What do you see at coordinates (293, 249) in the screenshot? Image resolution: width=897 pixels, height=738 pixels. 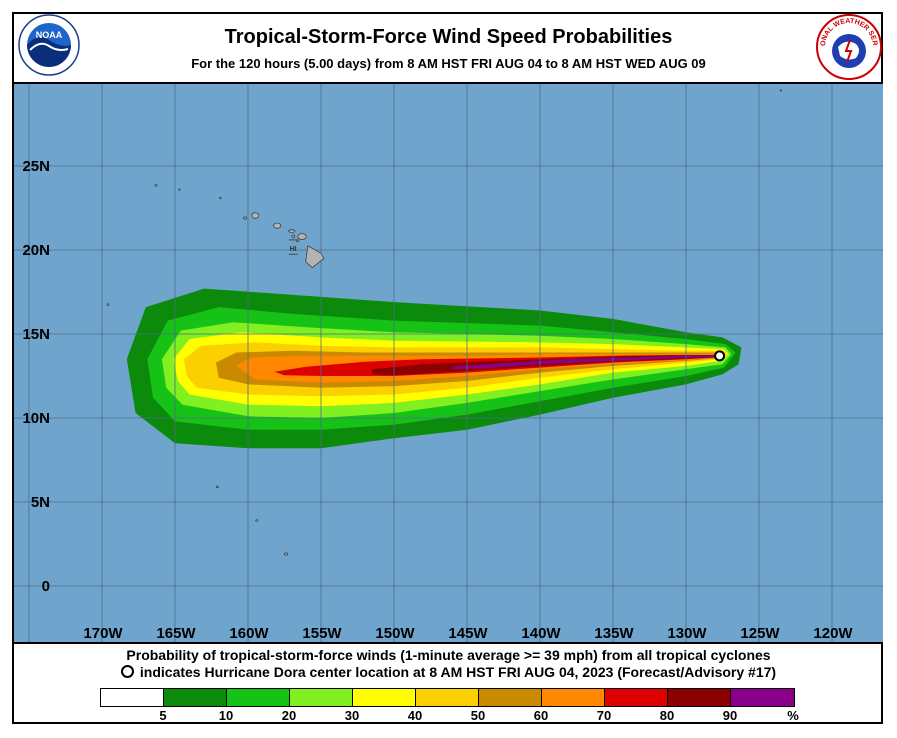 I see `state-label-hi: HI` at bounding box center [293, 249].